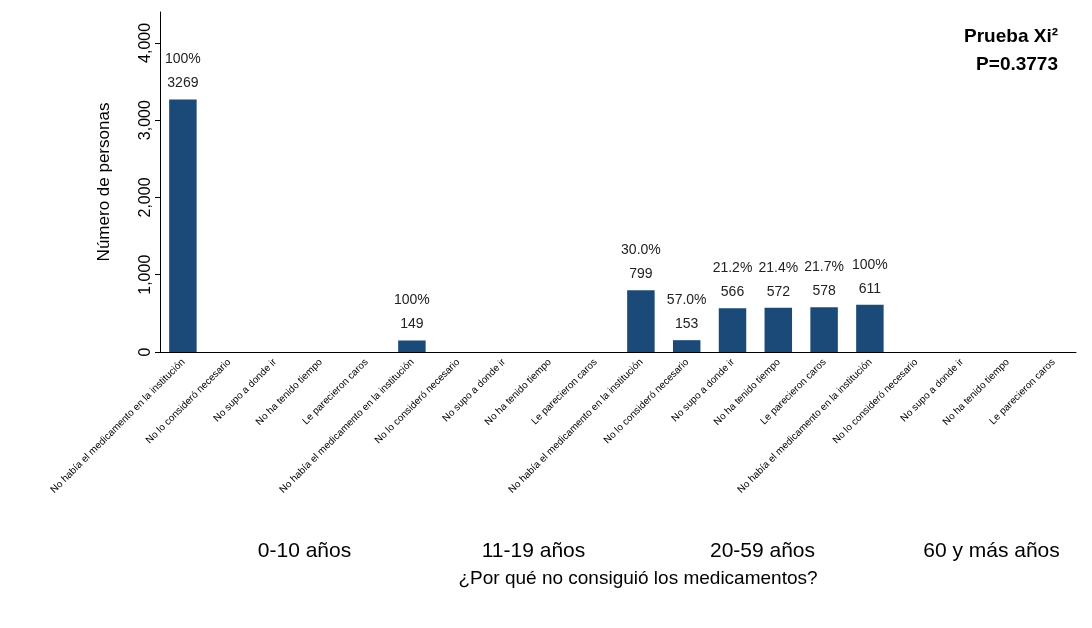  Describe the element at coordinates (1017, 63) in the screenshot. I see `annotation: P=0.3773` at that location.